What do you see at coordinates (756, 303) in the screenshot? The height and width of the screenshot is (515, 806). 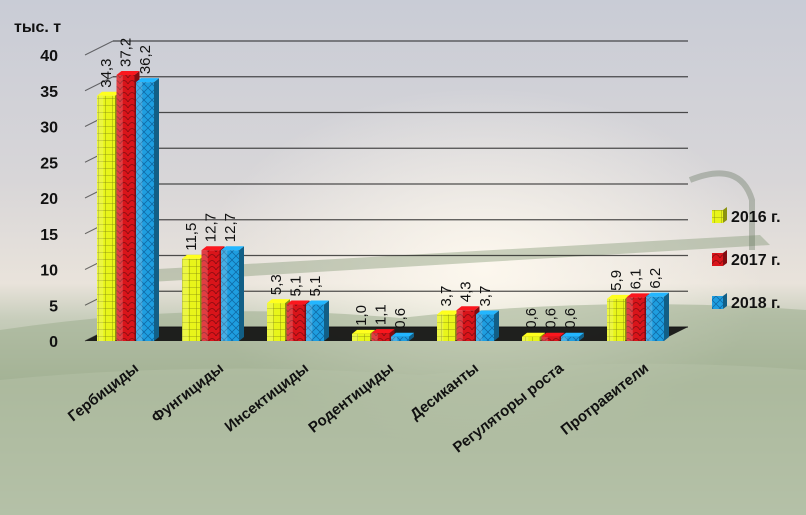 I see `legend-label: 2018 г.` at bounding box center [756, 303].